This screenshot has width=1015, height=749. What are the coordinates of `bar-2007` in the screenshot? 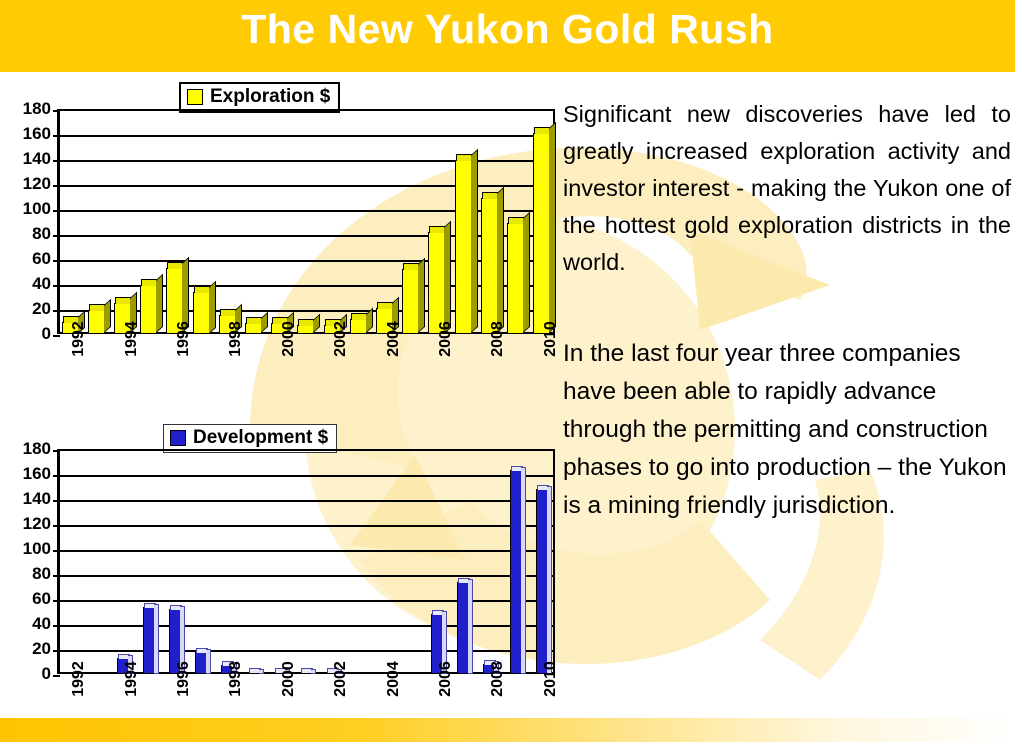 It's located at (463, 244).